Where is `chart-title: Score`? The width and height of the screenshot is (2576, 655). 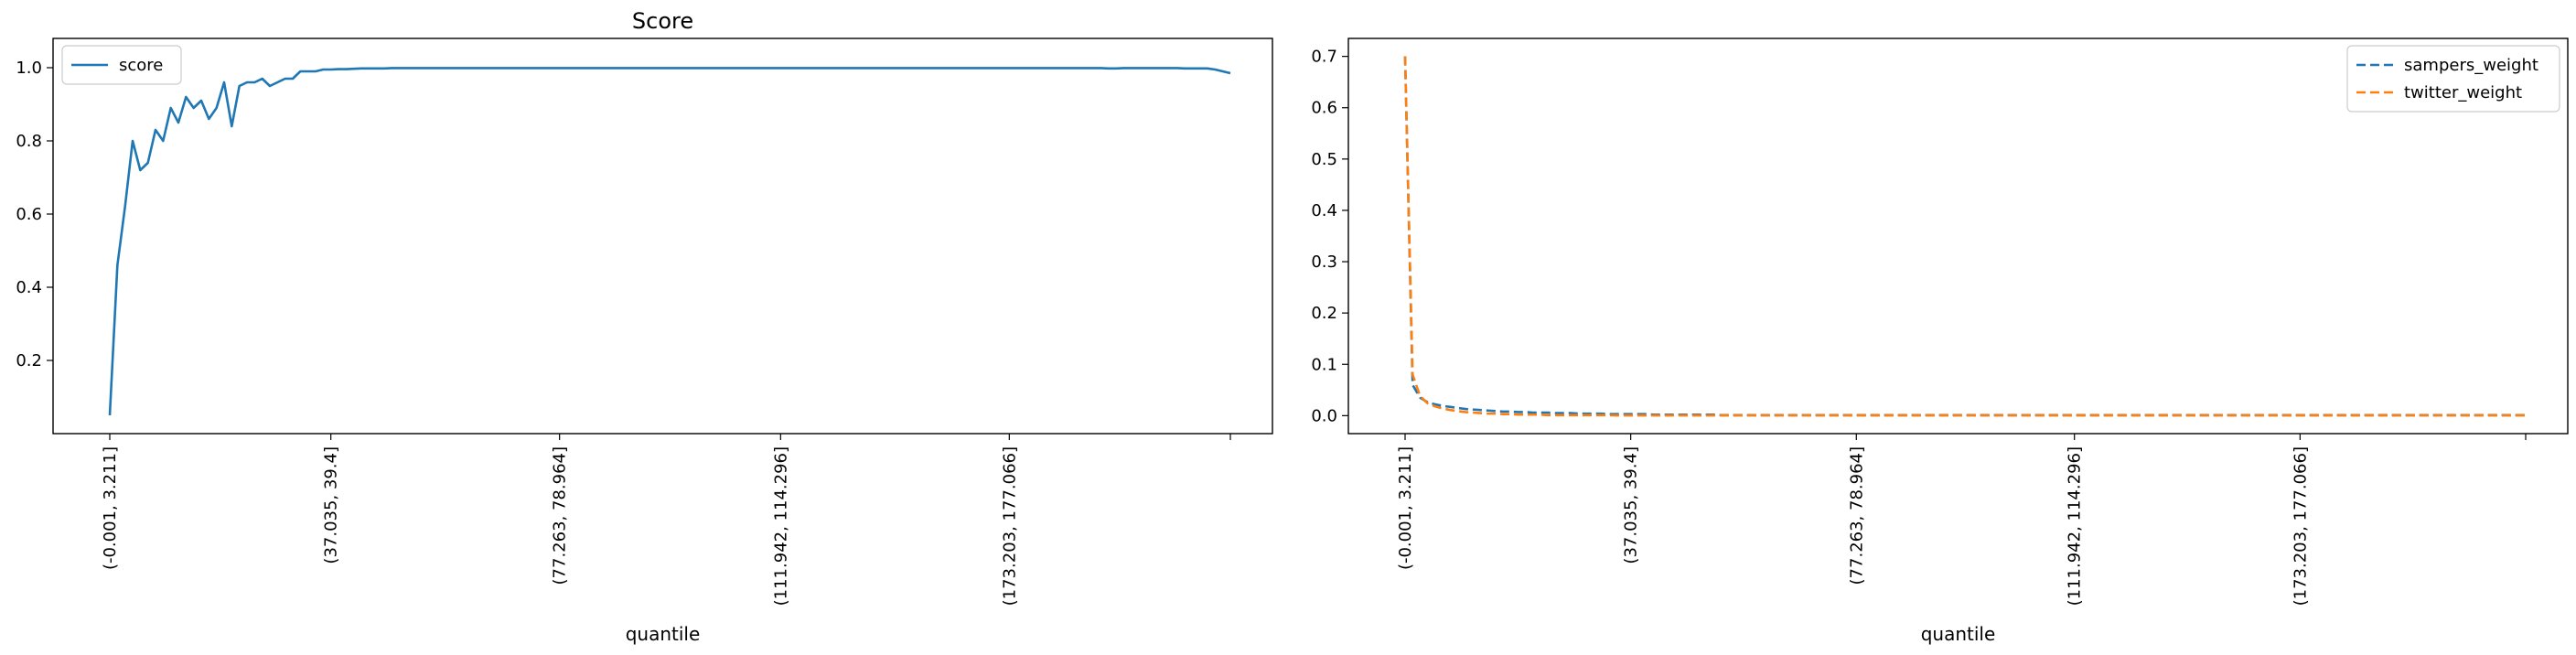 chart-title: Score is located at coordinates (662, 21).